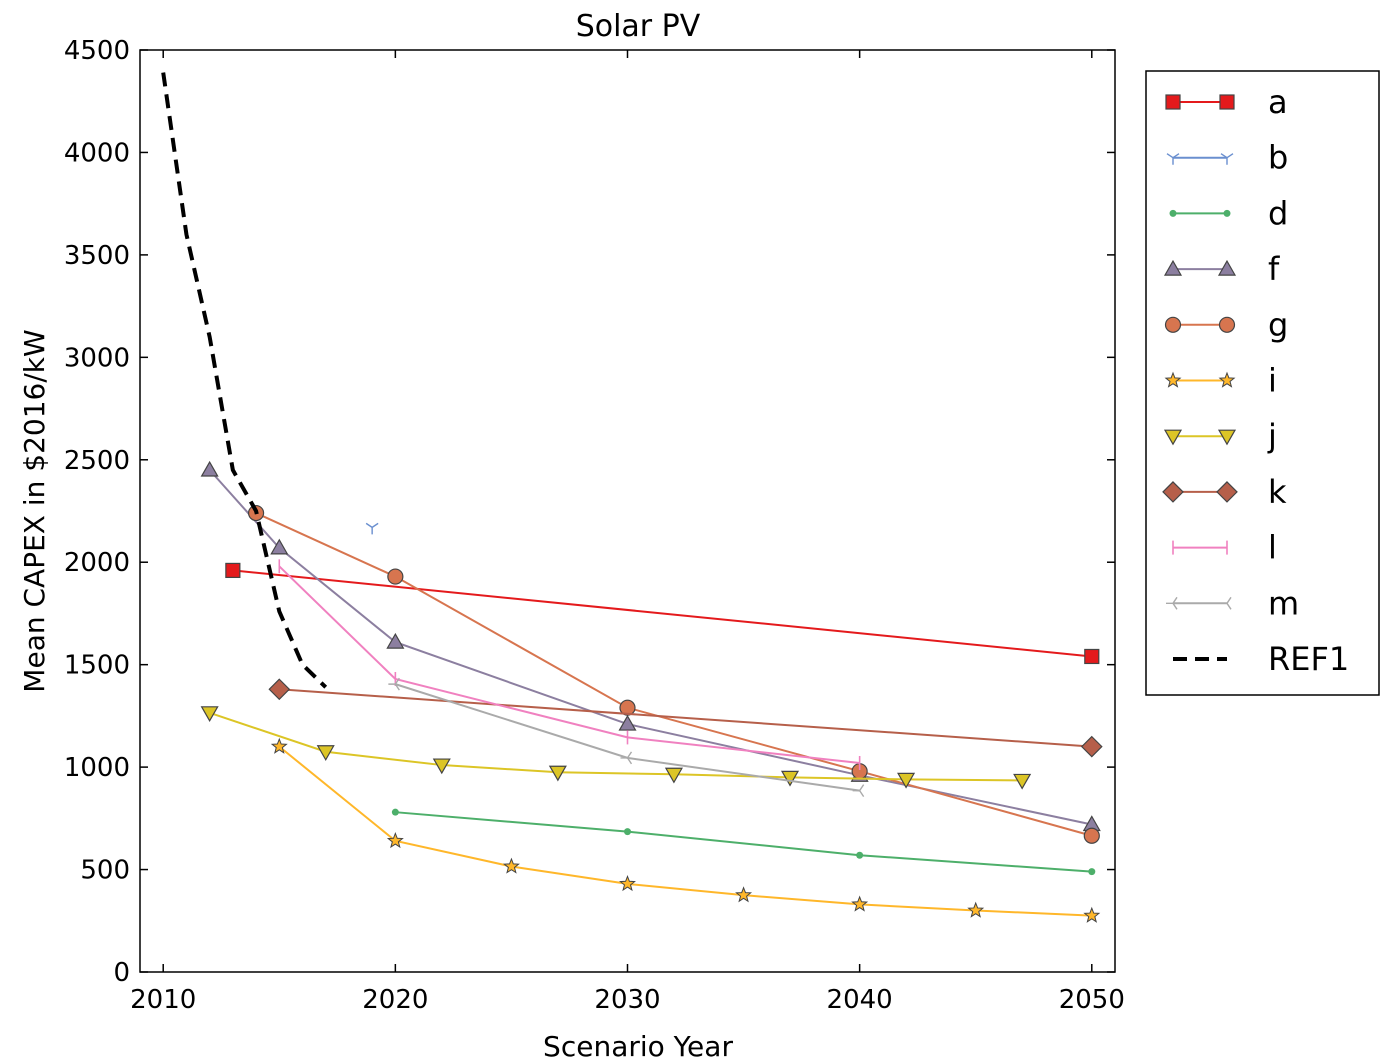 The height and width of the screenshot is (1062, 1382). I want to click on legend-label: g, so click(1278, 325).